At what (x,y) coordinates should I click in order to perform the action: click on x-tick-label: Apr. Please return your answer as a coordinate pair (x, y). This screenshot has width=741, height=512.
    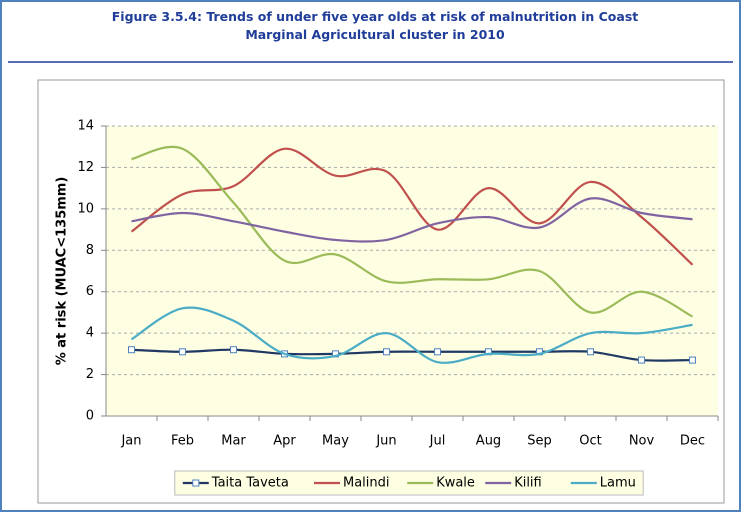
    Looking at the image, I should click on (284, 441).